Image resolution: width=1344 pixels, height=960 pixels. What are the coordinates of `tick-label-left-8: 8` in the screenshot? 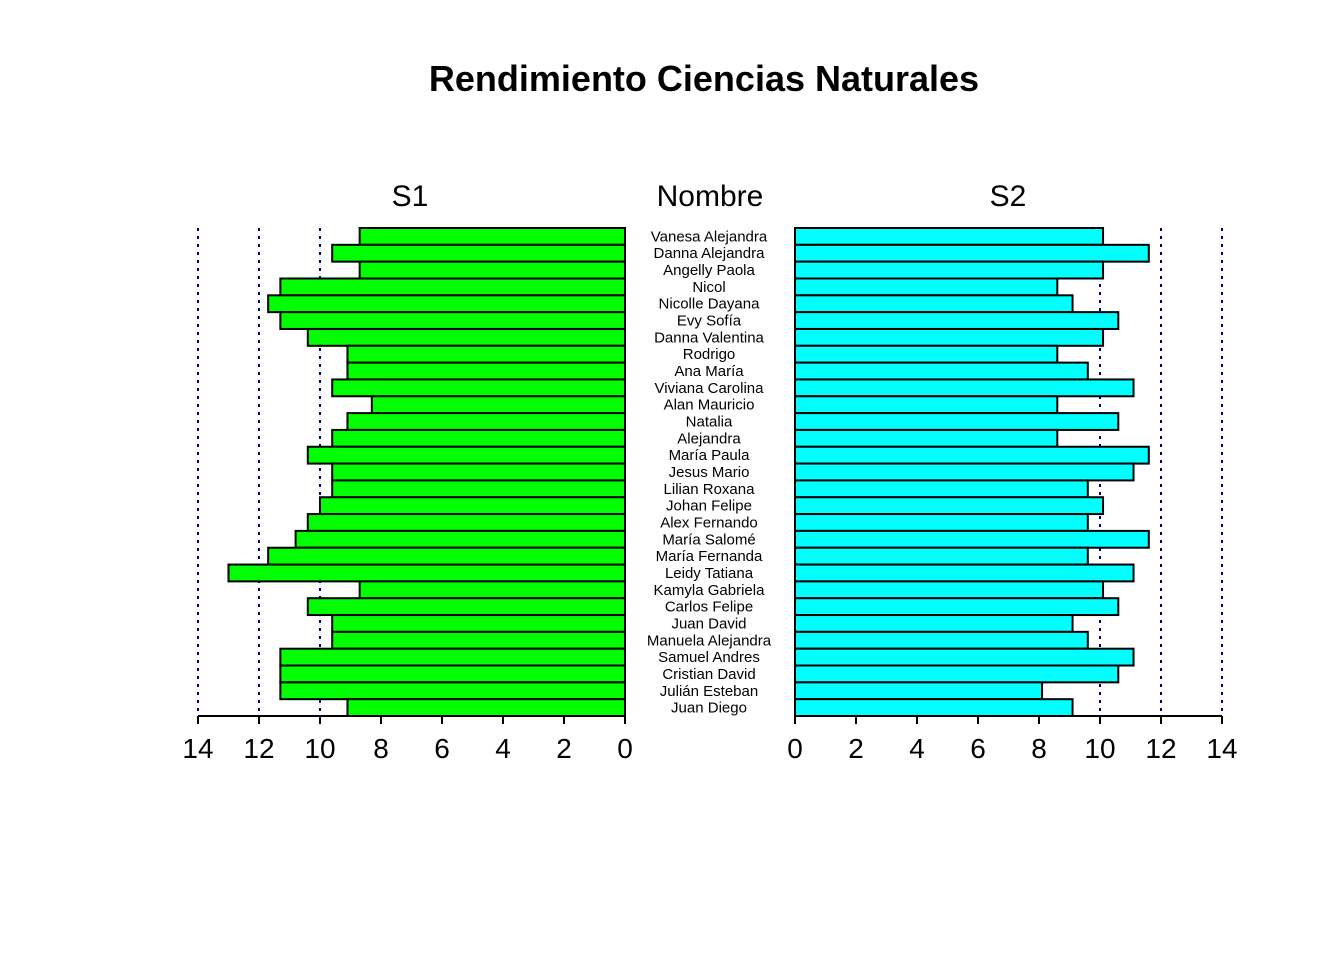 It's located at (381, 748).